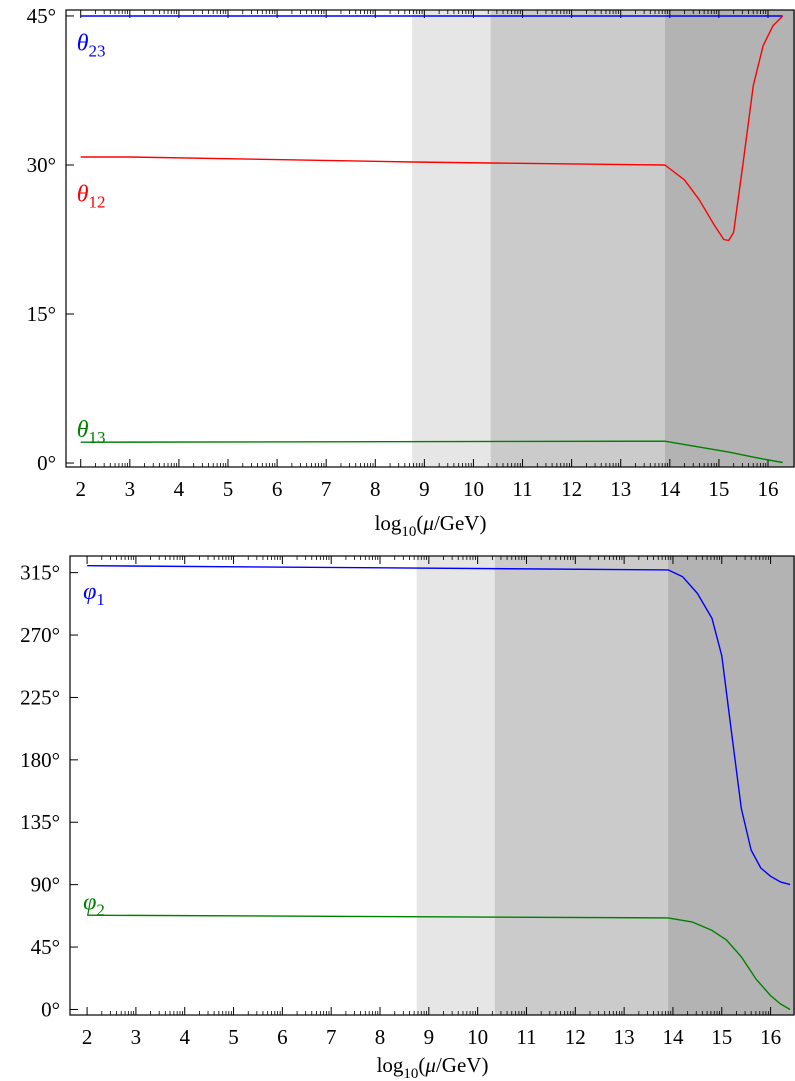 The image size is (795, 1081). Describe the element at coordinates (91, 197) in the screenshot. I see `series-label-θ12: θ12` at that location.